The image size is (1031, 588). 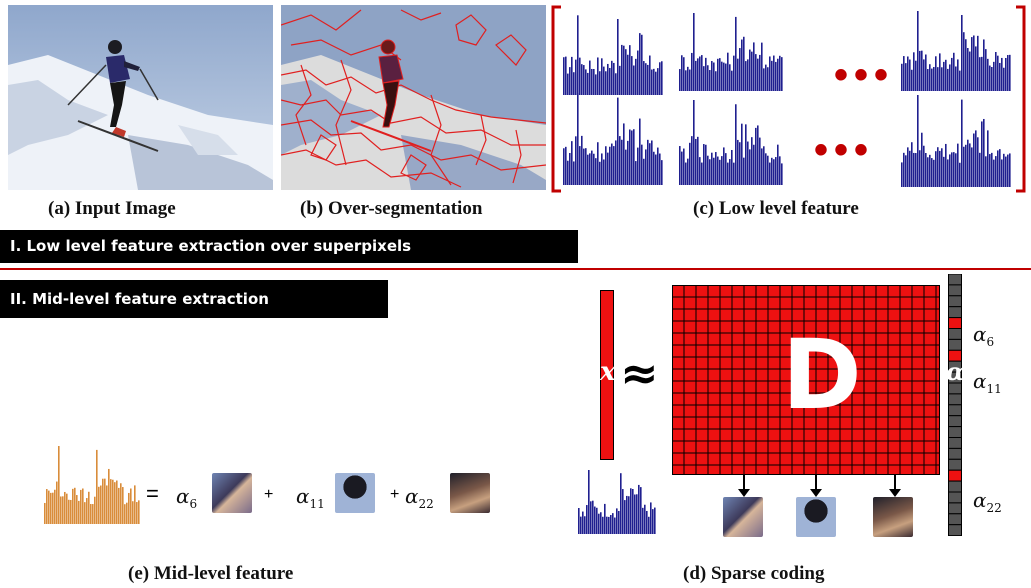 I want to click on ellipsis-top: •••, so click(x=864, y=75).